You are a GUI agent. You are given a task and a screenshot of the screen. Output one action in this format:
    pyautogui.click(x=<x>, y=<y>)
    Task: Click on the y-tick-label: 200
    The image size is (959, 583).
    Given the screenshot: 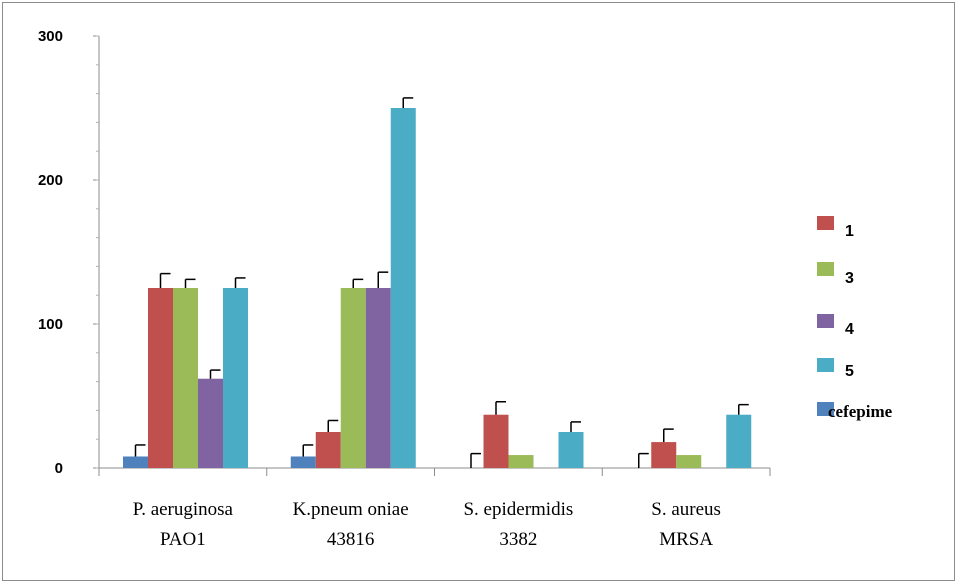 What is the action you would take?
    pyautogui.click(x=50, y=180)
    